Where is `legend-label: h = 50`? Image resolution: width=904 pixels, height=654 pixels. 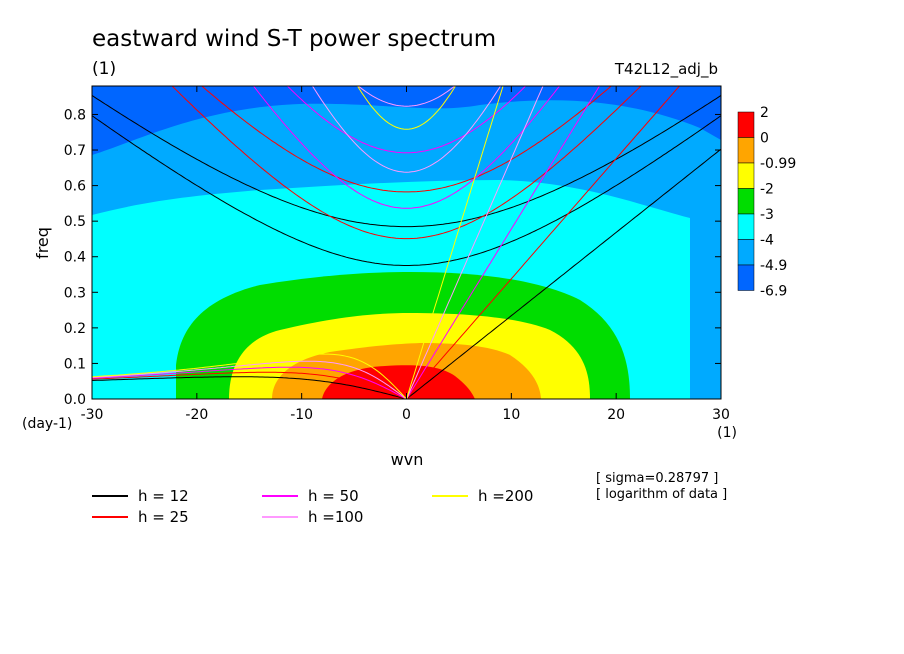 legend-label: h = 50 is located at coordinates (333, 496).